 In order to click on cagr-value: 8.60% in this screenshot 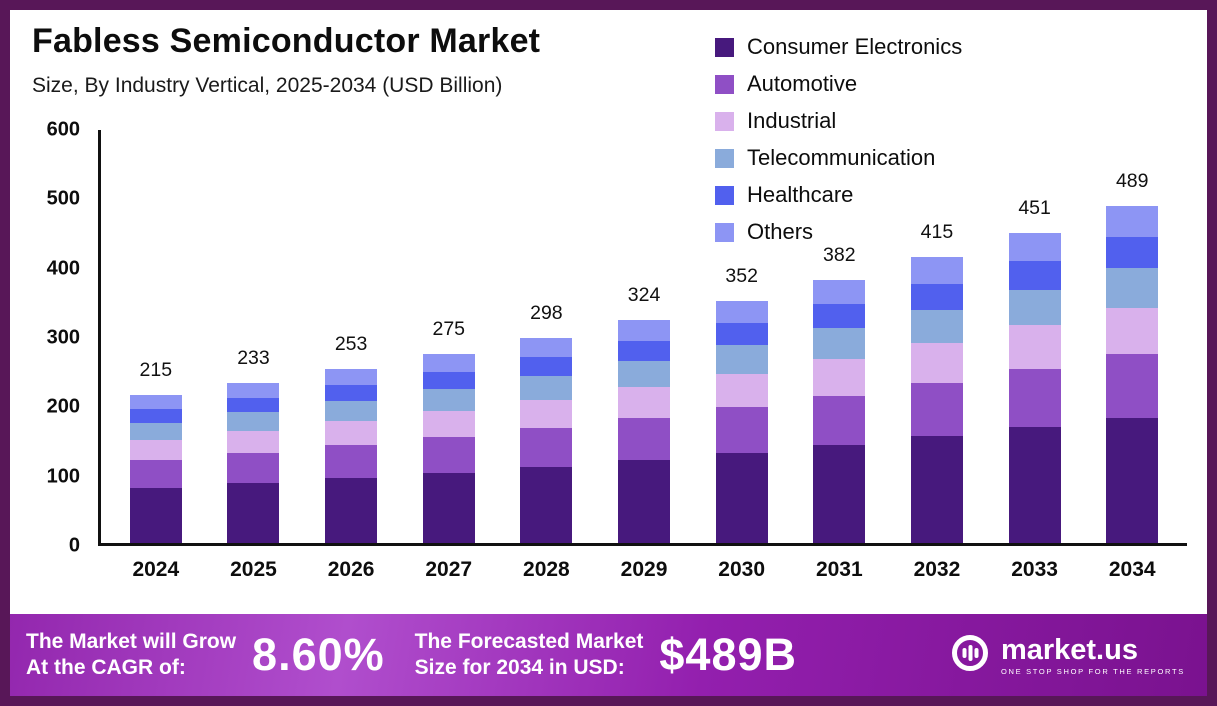, I will do `click(318, 654)`.